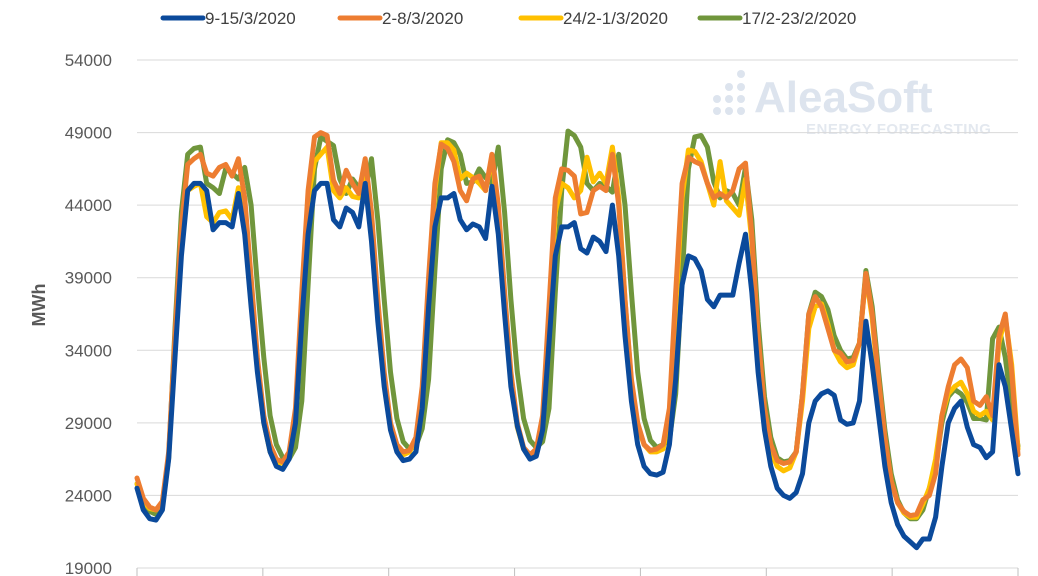 Image resolution: width=1038 pixels, height=576 pixels. I want to click on y-tick-label: 54000, so click(88, 60).